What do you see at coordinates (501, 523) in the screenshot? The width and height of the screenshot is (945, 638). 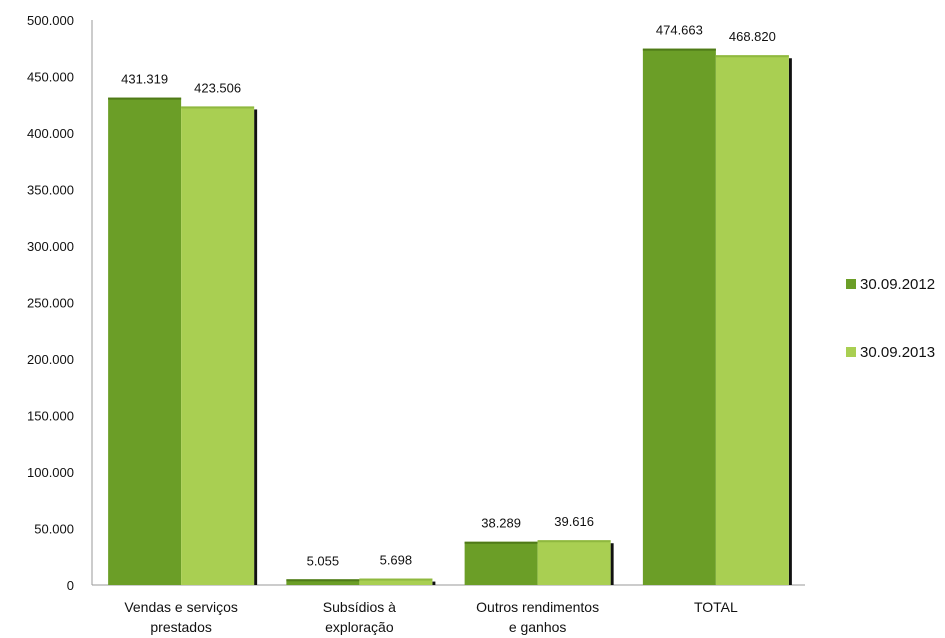 I see `data-label: 38.289` at bounding box center [501, 523].